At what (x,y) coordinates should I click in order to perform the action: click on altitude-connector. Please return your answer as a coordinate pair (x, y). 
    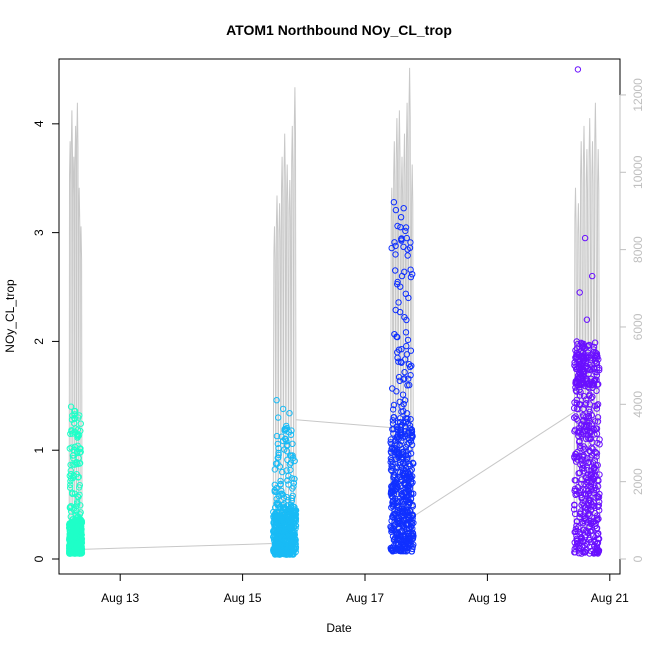
    Looking at the image, I should click on (343, 424).